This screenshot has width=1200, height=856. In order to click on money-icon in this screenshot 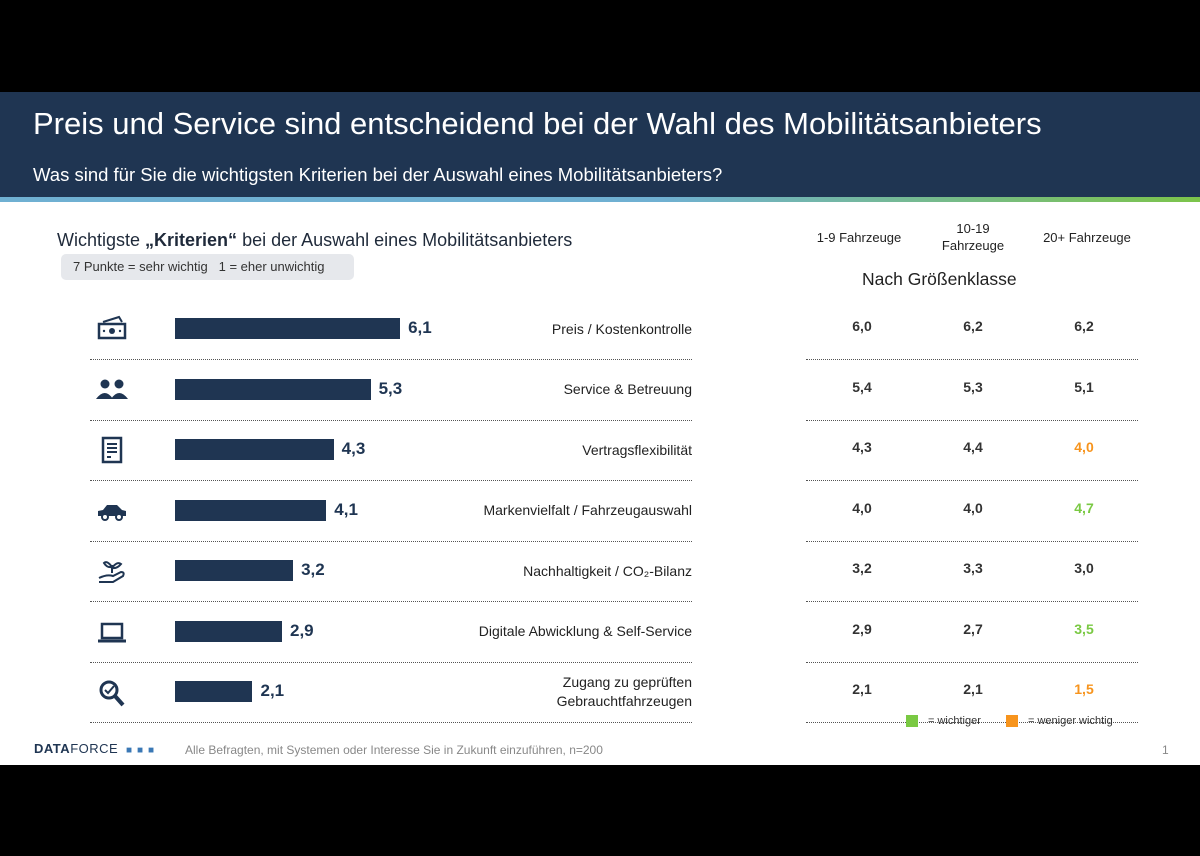, I will do `click(112, 327)`.